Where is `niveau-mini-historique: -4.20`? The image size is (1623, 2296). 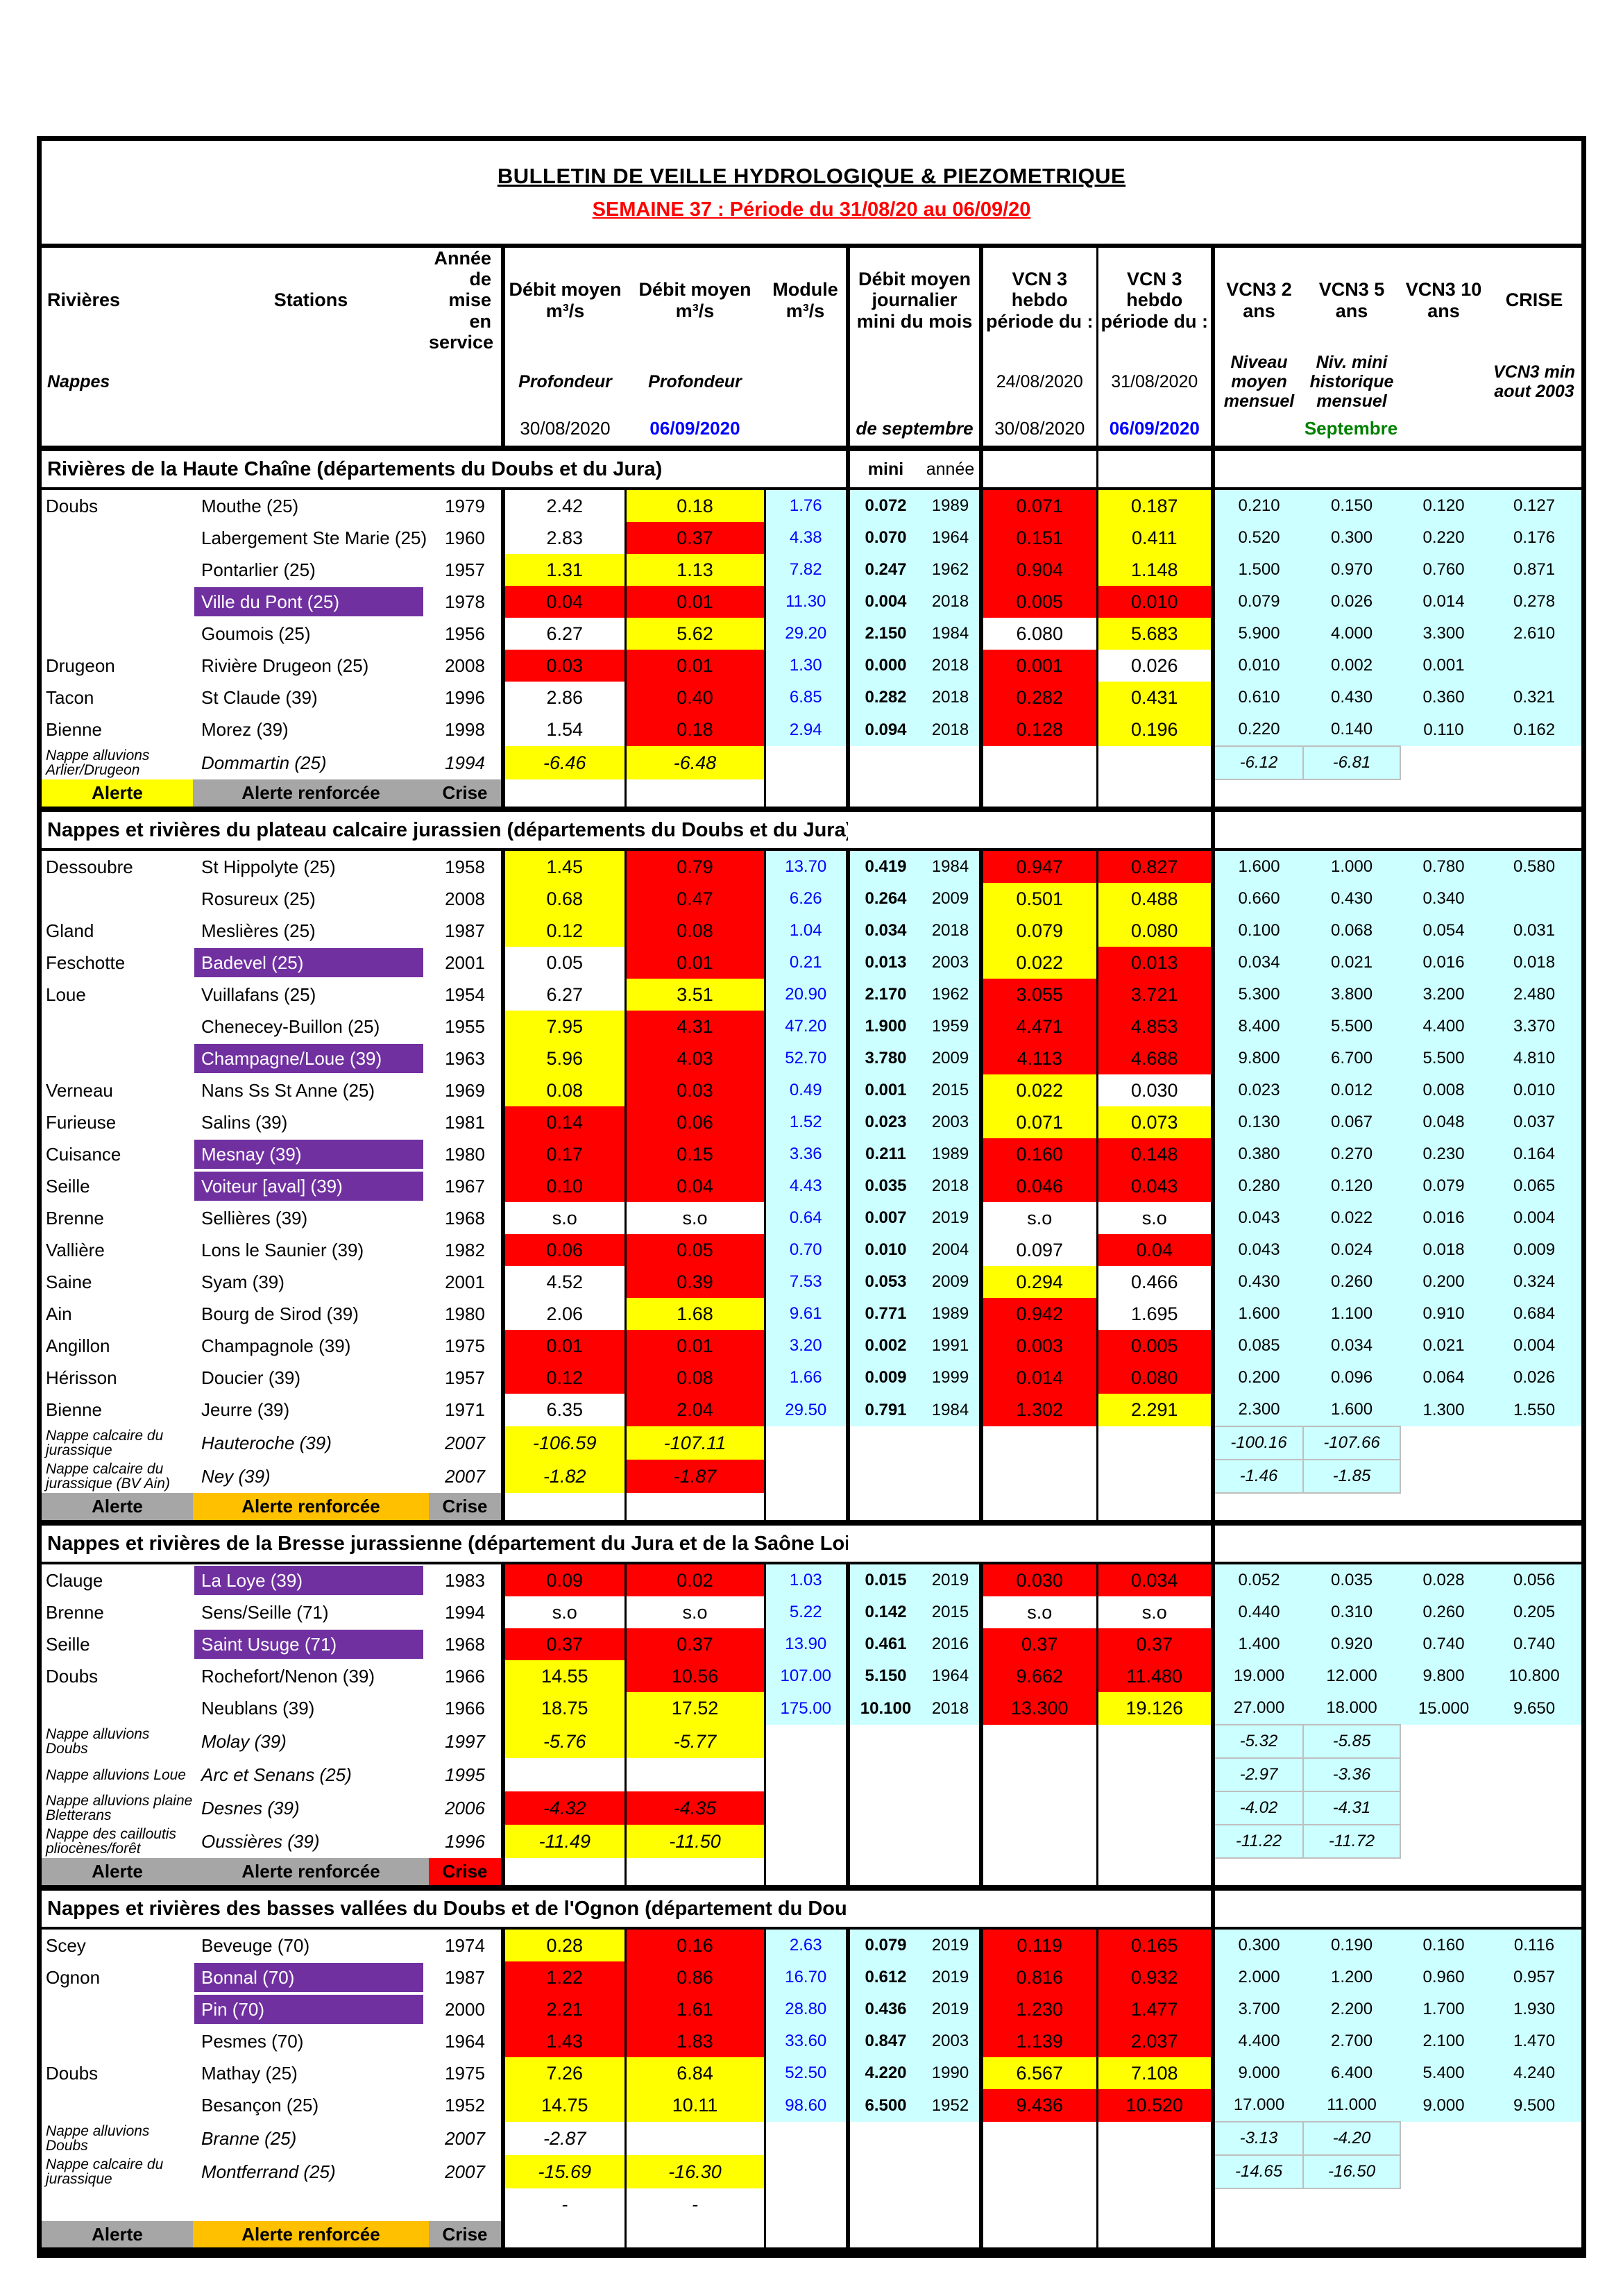
niveau-mini-historique: -4.20 is located at coordinates (1352, 2138).